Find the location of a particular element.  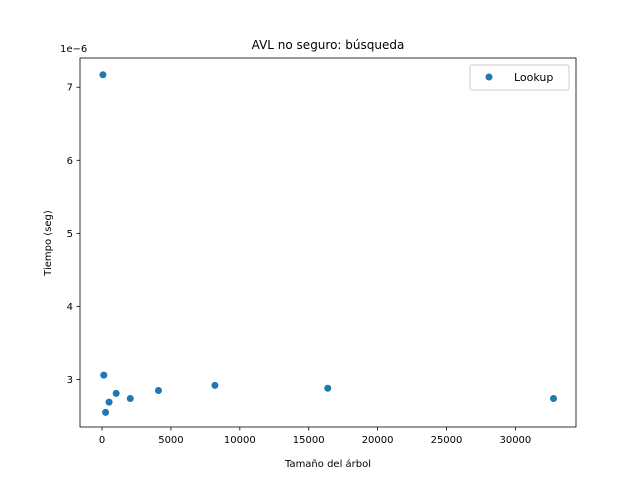

y-axis-offset-label: 1e−6 is located at coordinates (73, 49).